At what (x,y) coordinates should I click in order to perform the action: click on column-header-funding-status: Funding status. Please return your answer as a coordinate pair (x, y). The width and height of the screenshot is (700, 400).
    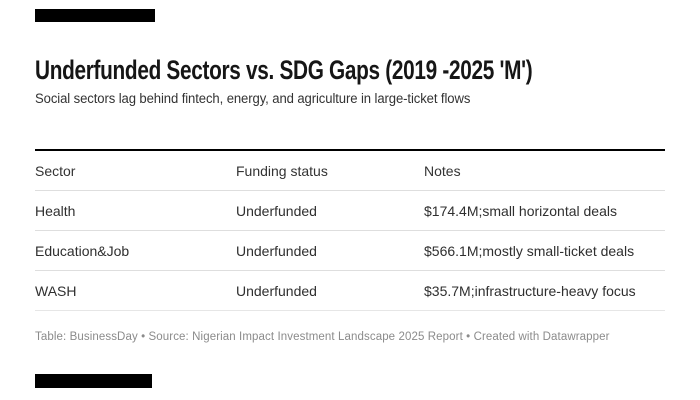
    Looking at the image, I should click on (282, 170).